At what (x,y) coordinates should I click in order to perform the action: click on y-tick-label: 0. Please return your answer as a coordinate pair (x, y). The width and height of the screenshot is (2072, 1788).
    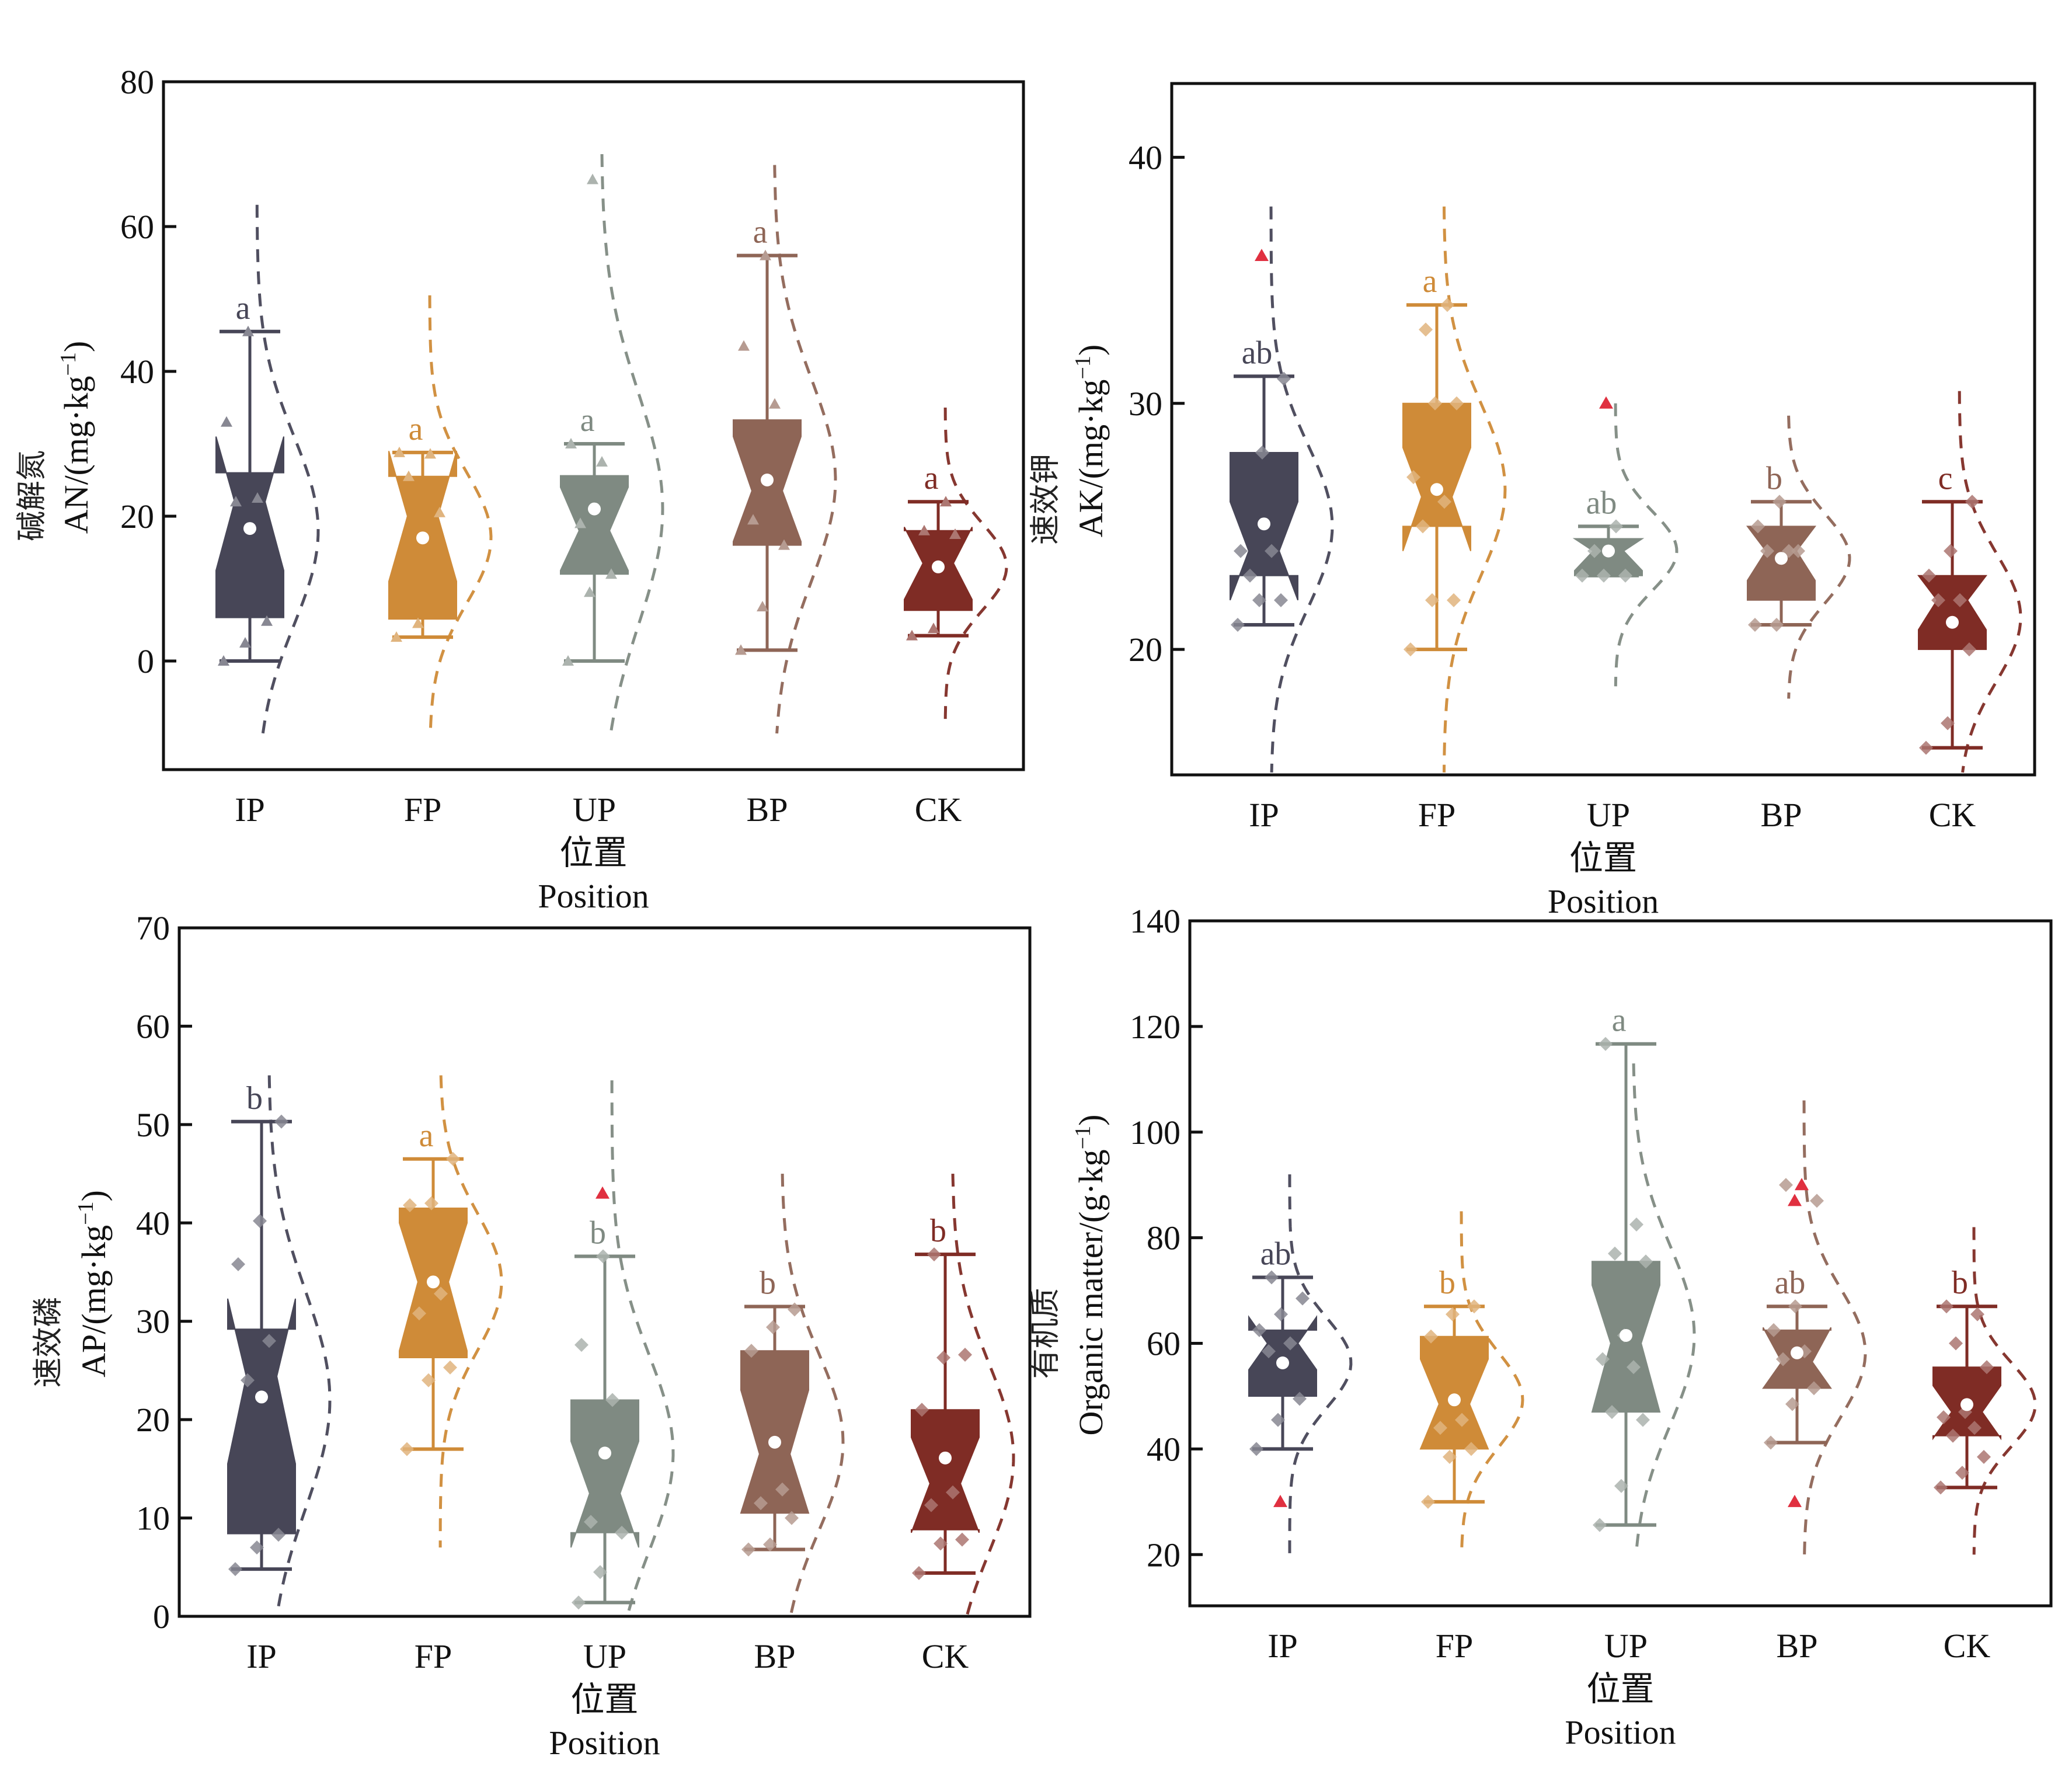
    Looking at the image, I should click on (161, 1617).